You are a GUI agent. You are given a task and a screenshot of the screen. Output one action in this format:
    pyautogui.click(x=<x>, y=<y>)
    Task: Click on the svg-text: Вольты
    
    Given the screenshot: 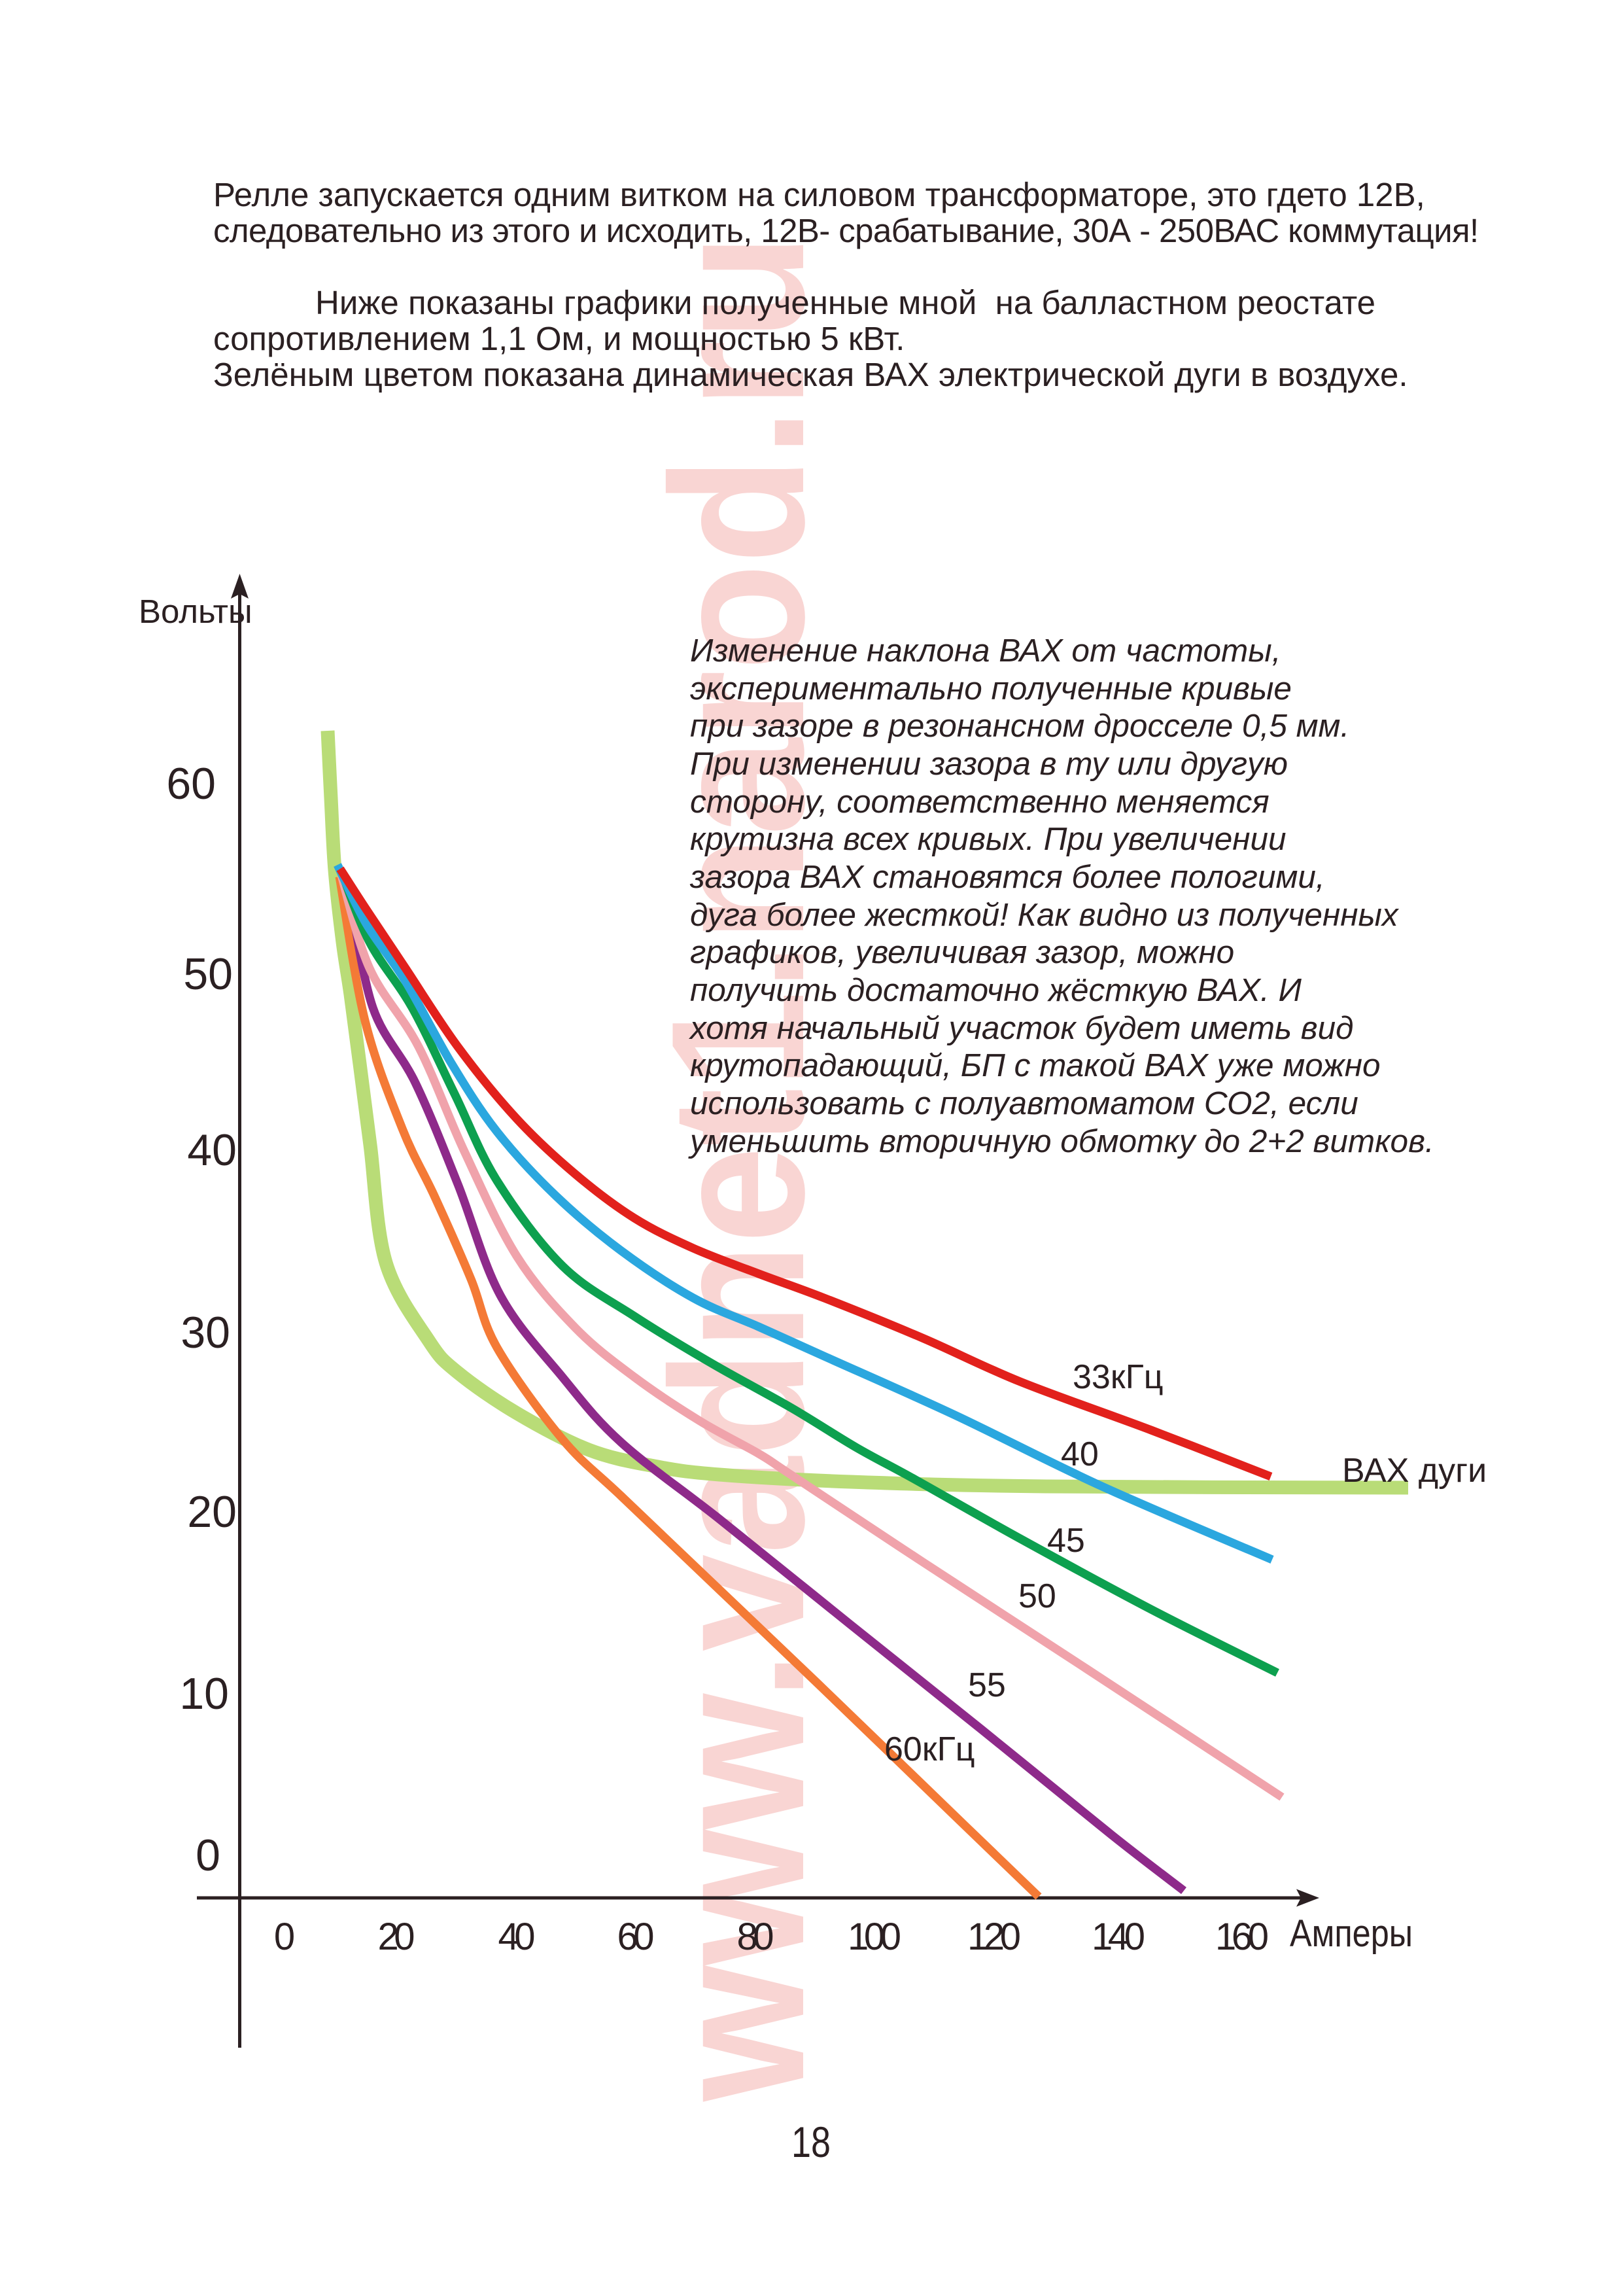 What is the action you would take?
    pyautogui.click(x=195, y=611)
    